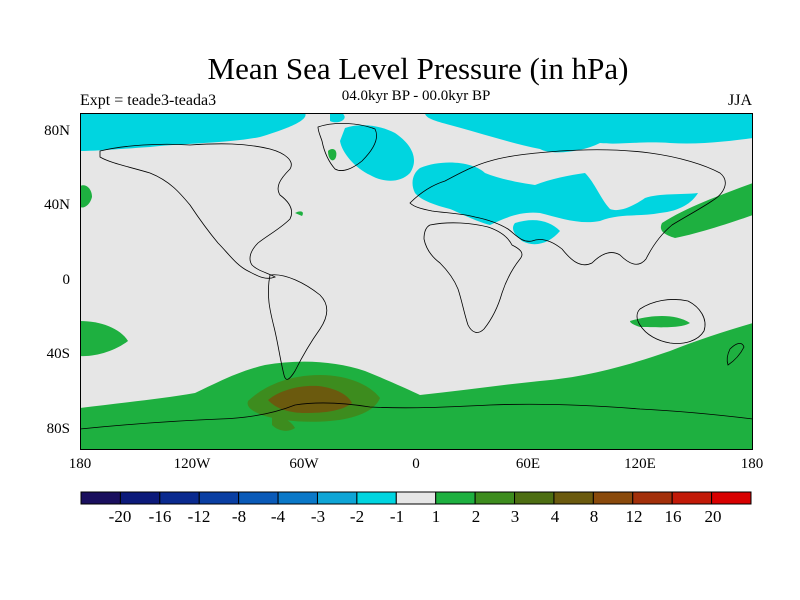 The height and width of the screenshot is (600, 800). I want to click on colorbar-label: -2, so click(357, 516).